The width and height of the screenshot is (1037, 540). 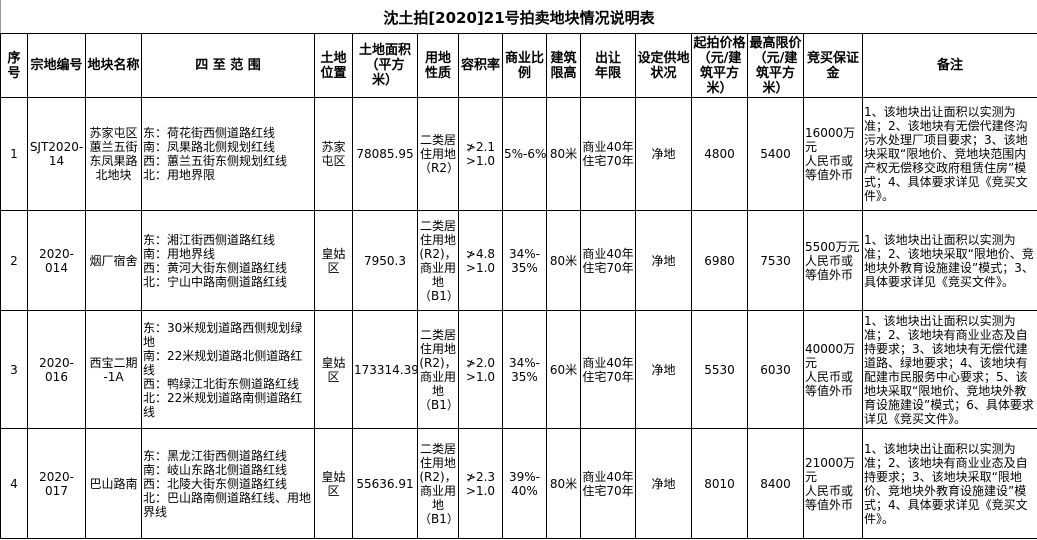 What do you see at coordinates (663, 65) in the screenshot?
I see `header-supply-status: 设定供地 状况` at bounding box center [663, 65].